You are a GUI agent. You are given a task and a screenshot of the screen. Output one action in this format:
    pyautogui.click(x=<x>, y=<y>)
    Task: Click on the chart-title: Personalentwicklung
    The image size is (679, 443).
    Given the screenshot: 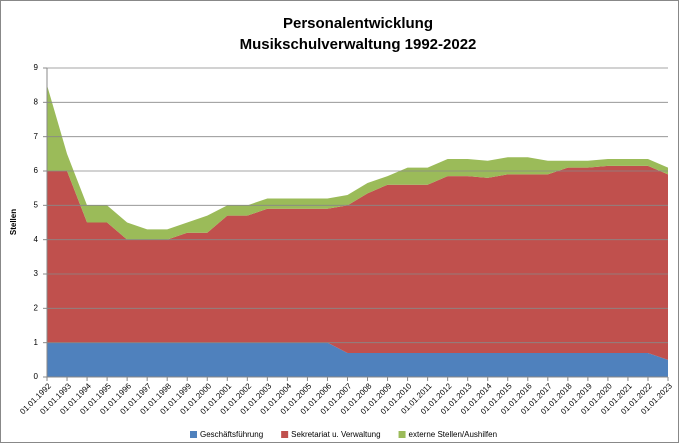 What is the action you would take?
    pyautogui.click(x=358, y=23)
    